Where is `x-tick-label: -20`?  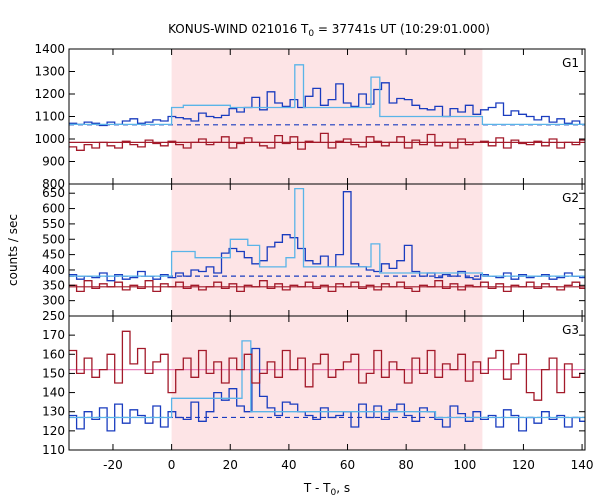 x-tick-label: -20 is located at coordinates (113, 465).